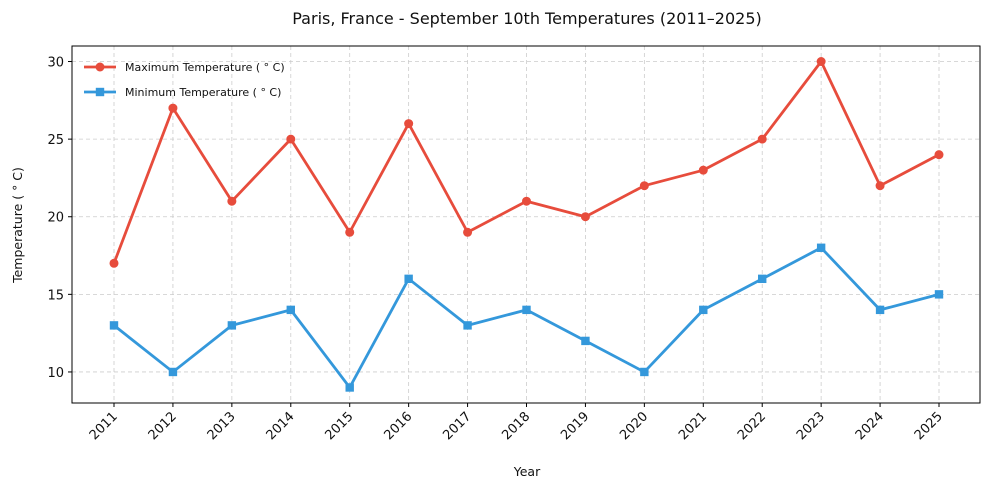  Describe the element at coordinates (55, 140) in the screenshot. I see `y-tick-label: 25` at that location.